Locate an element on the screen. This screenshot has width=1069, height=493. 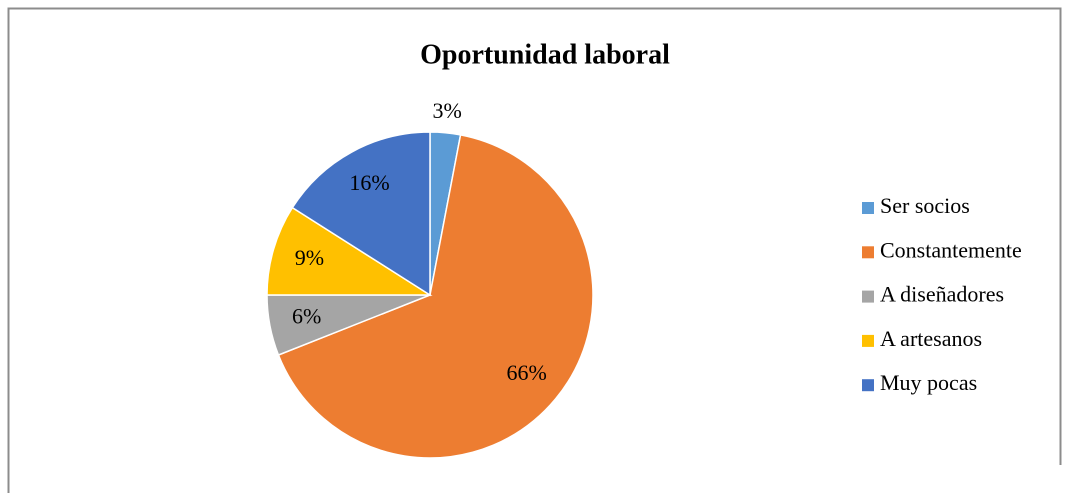
data-label: 3% is located at coordinates (447, 110).